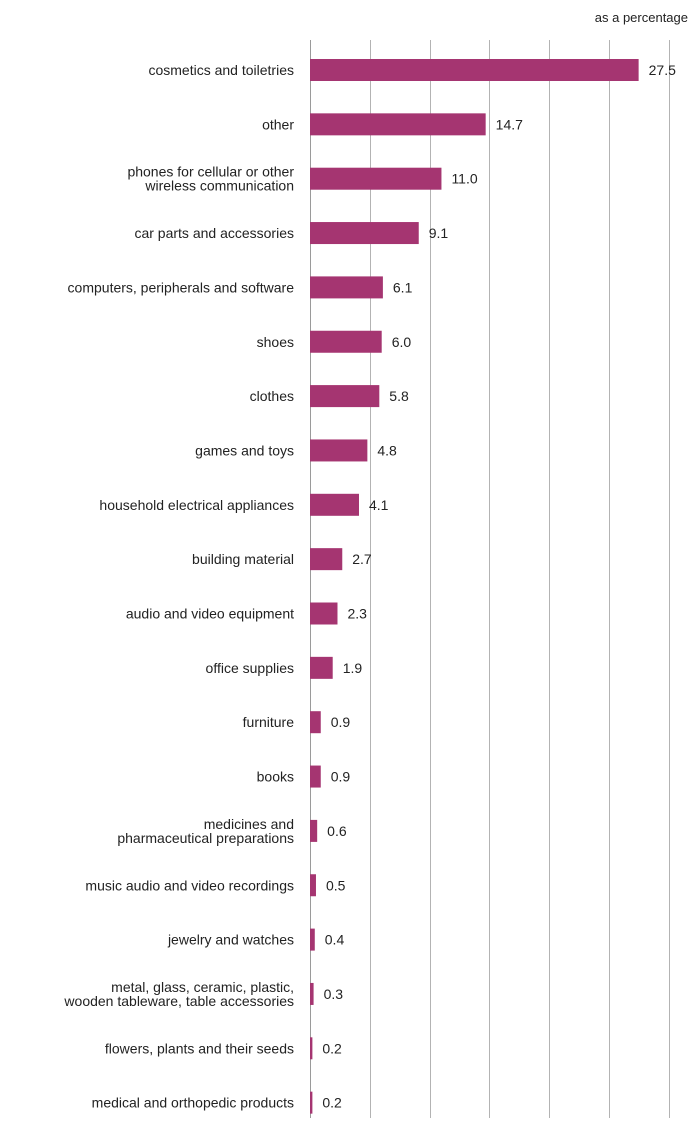 This screenshot has width=690, height=1121. I want to click on value-label: 4.8, so click(387, 450).